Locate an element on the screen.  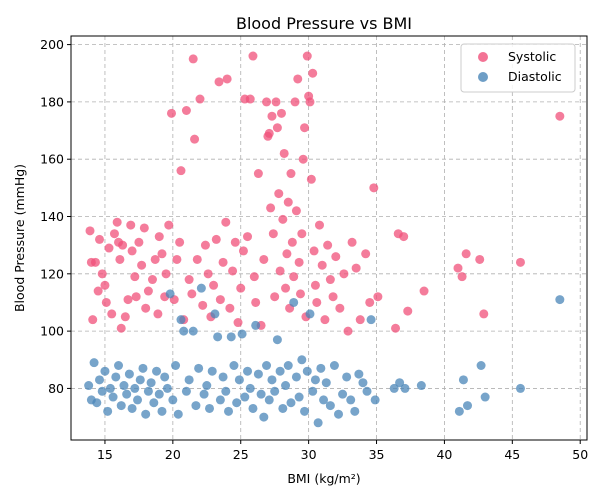
legend-box is located at coordinates (518, 68).